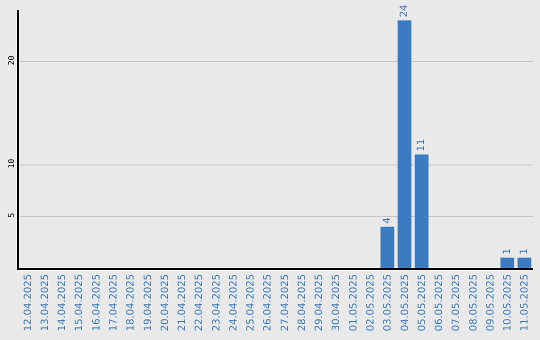  I want to click on x-tick-label: 21.04.2025, so click(182, 303).